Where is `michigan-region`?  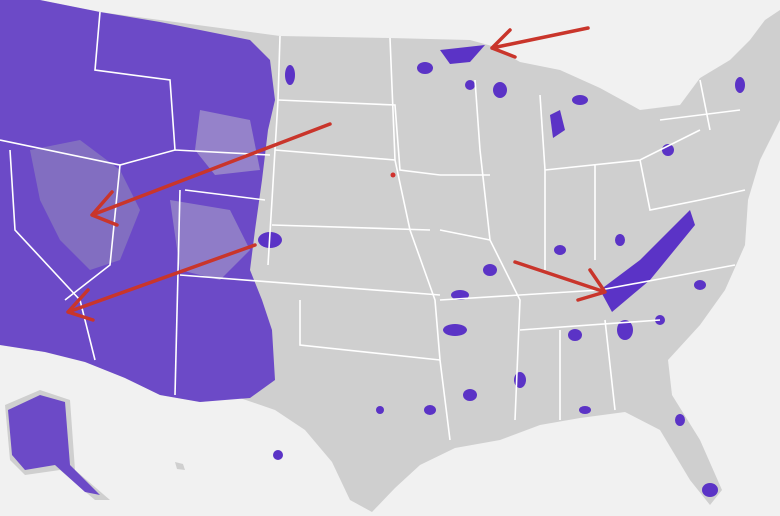 michigan-region is located at coordinates (557, 124).